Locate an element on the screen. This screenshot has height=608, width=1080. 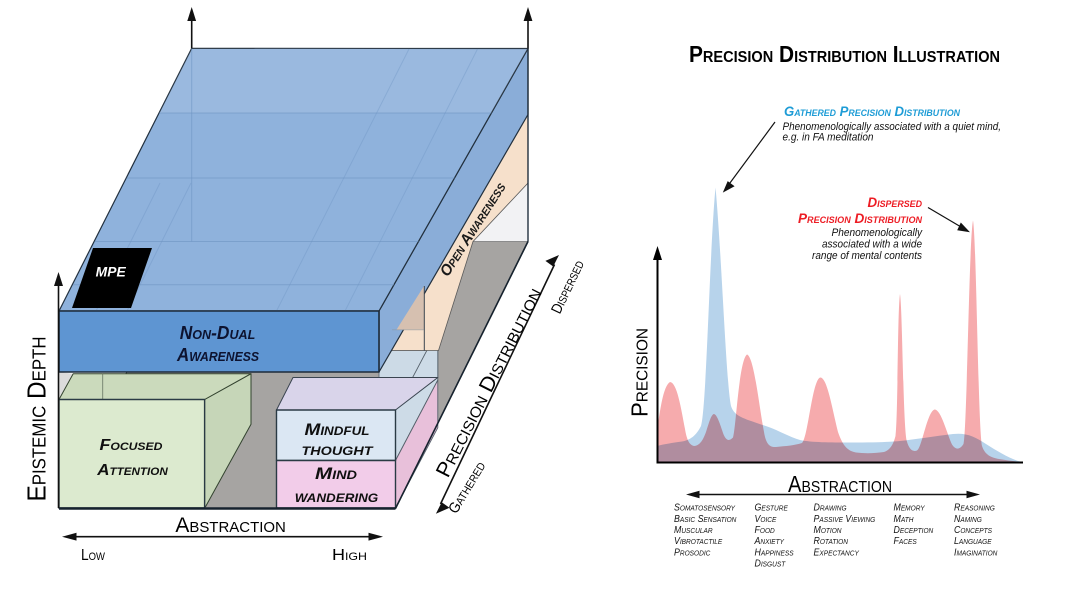
svg-text: Precision Distribution is located at coordinates (860, 218).